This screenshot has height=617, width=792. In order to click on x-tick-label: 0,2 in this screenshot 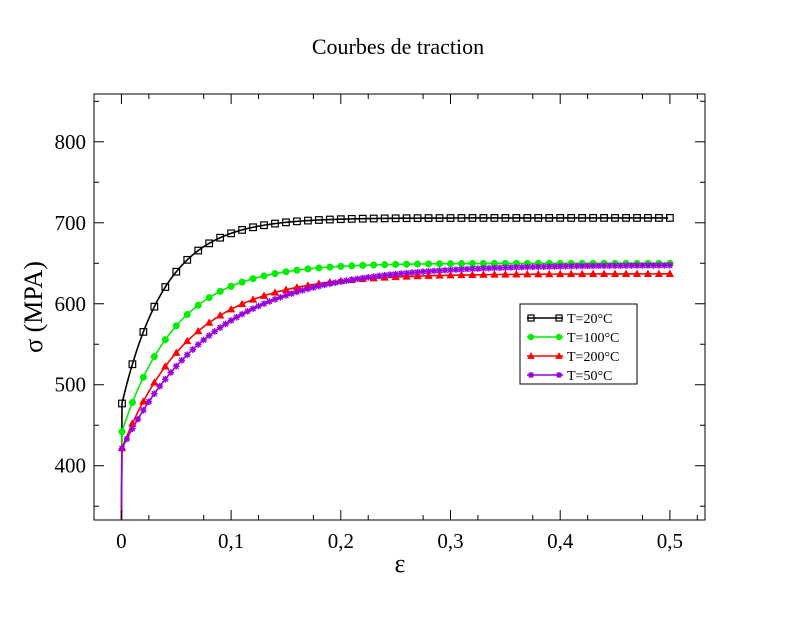, I will do `click(341, 541)`.